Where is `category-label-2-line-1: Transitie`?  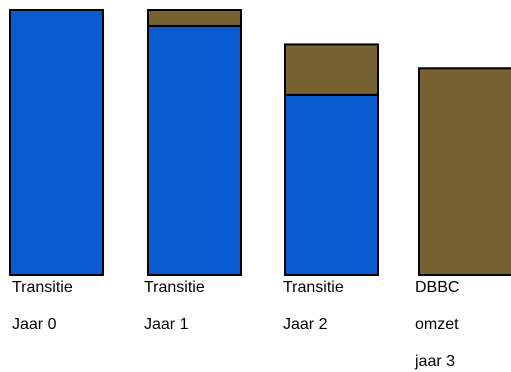 category-label-2-line-1: Transitie is located at coordinates (174, 287).